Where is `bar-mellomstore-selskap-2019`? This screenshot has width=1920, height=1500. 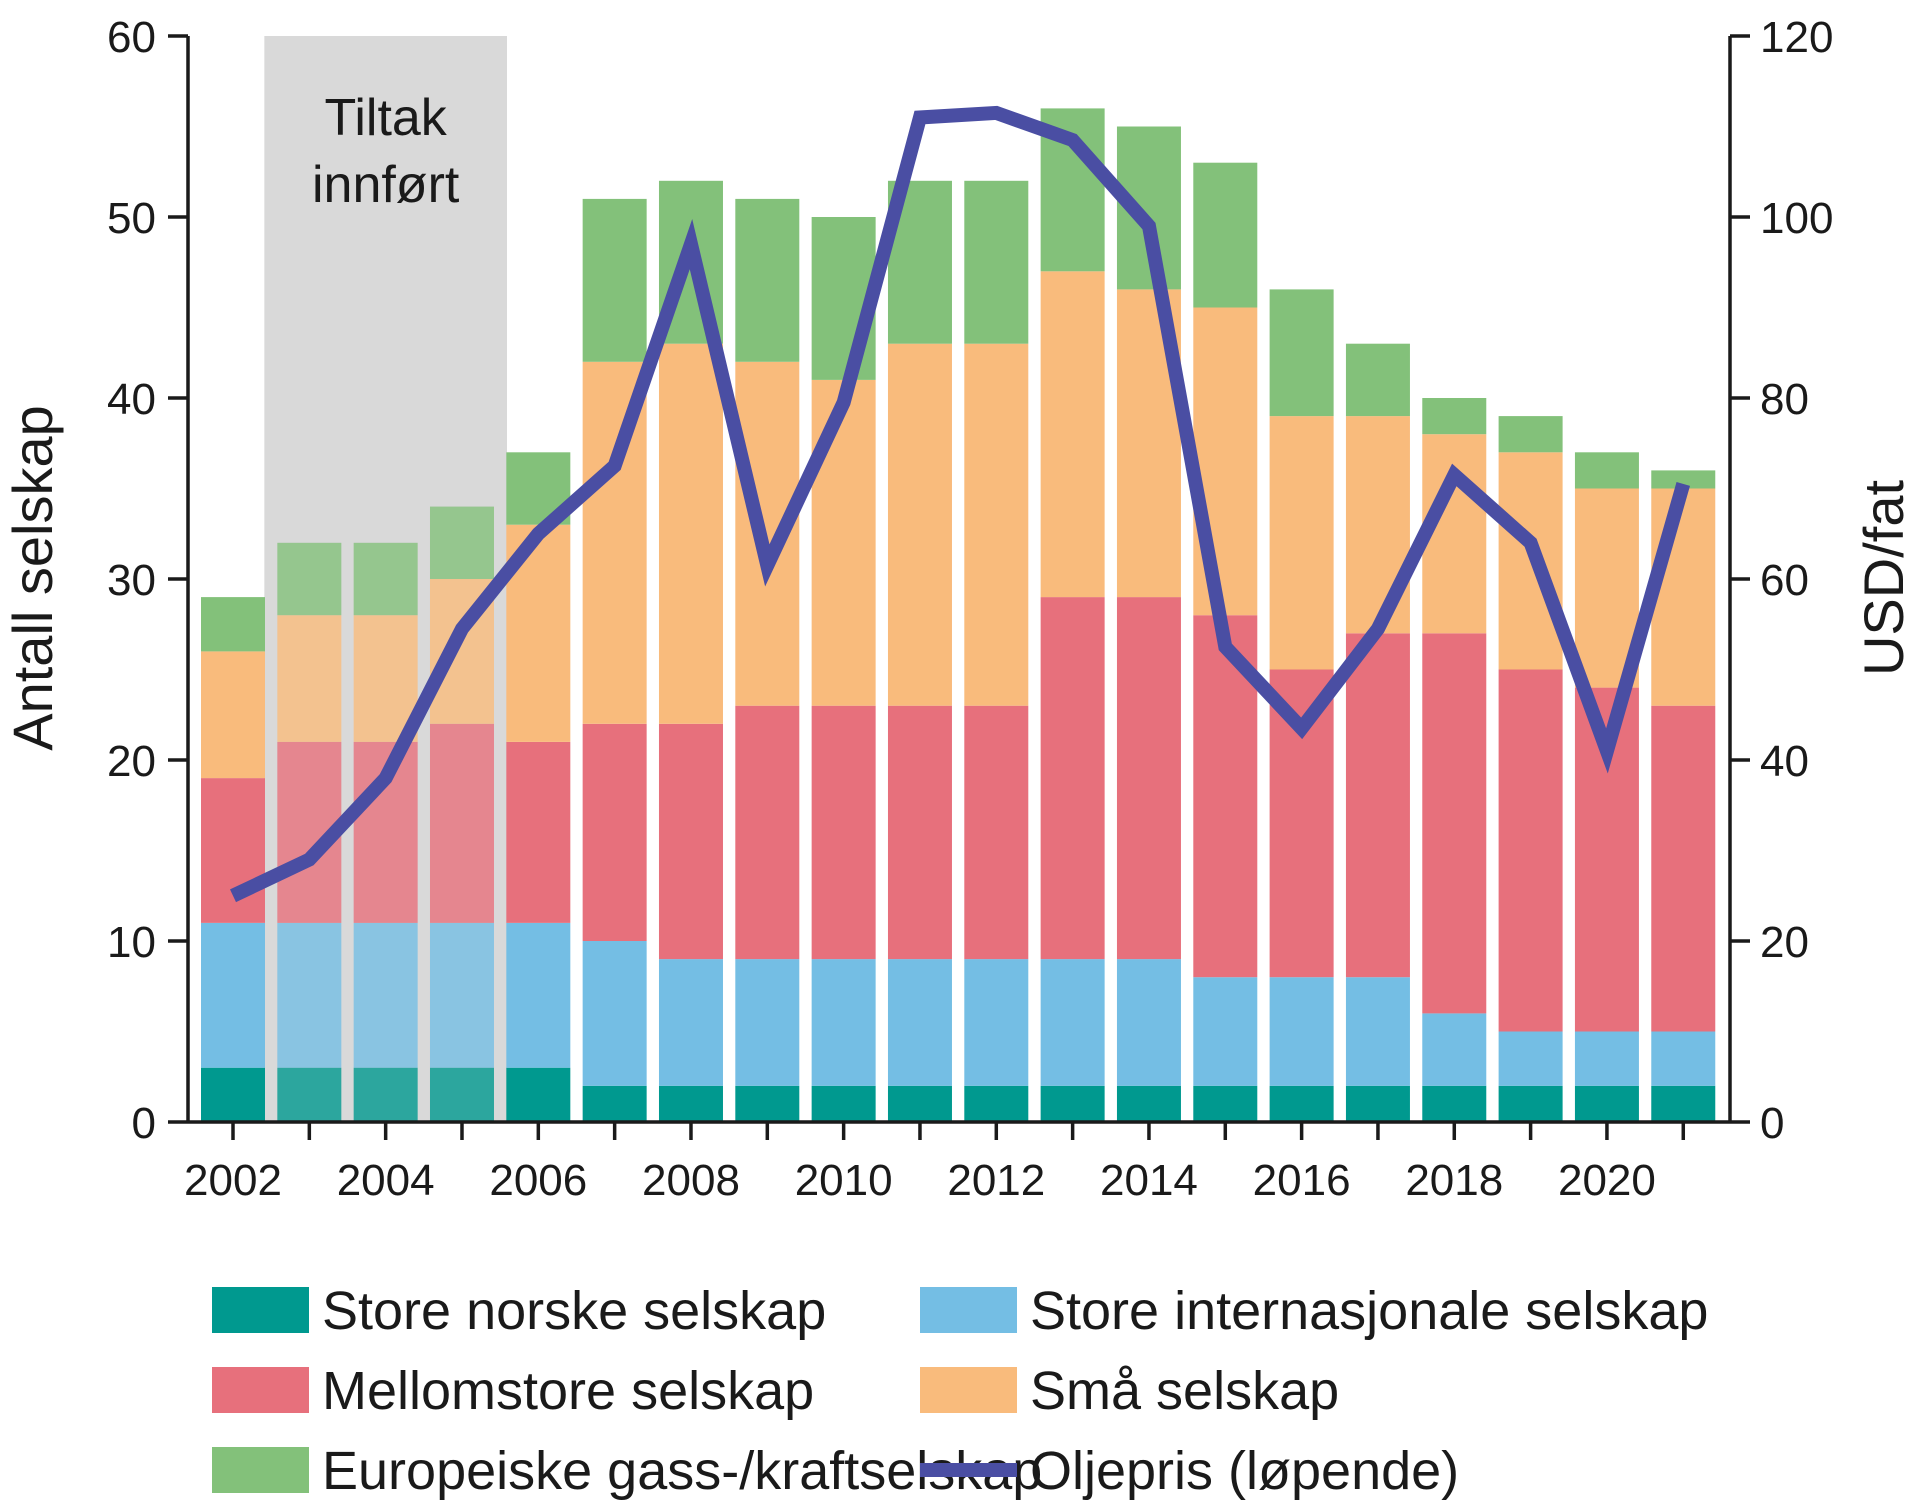
bar-mellomstore-selskap-2019 is located at coordinates (1530, 850).